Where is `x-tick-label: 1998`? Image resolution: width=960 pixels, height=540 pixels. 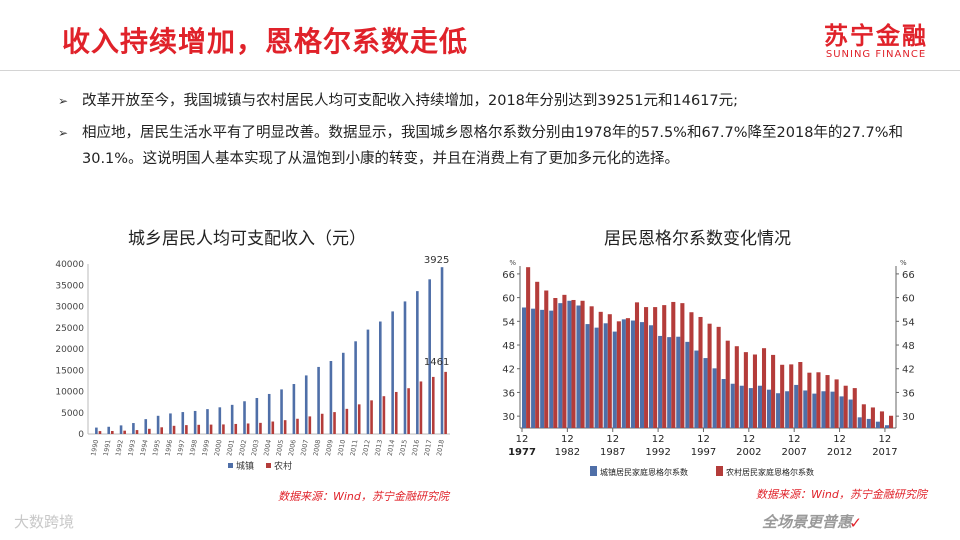
x-tick-label: 1998 is located at coordinates (193, 448).